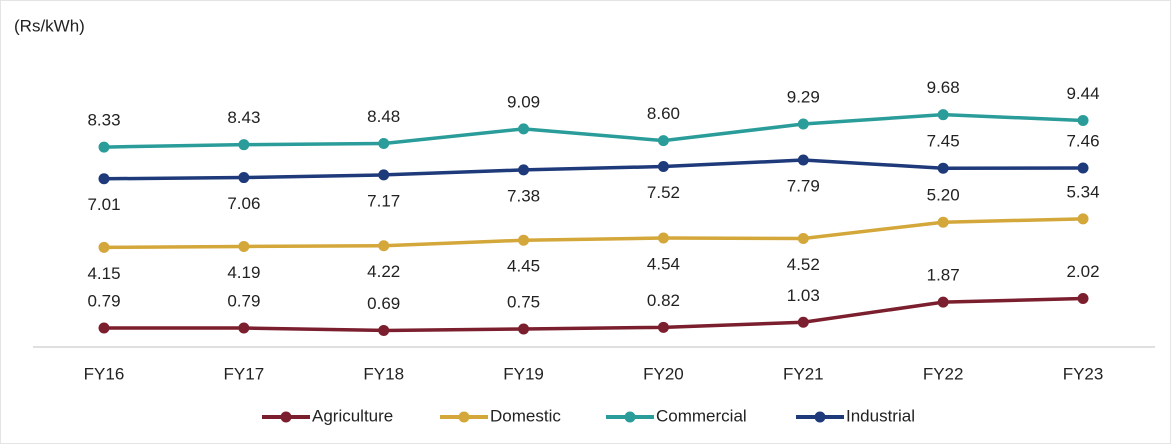 Image resolution: width=1171 pixels, height=444 pixels. Describe the element at coordinates (803, 186) in the screenshot. I see `data-label: 7.79` at that location.